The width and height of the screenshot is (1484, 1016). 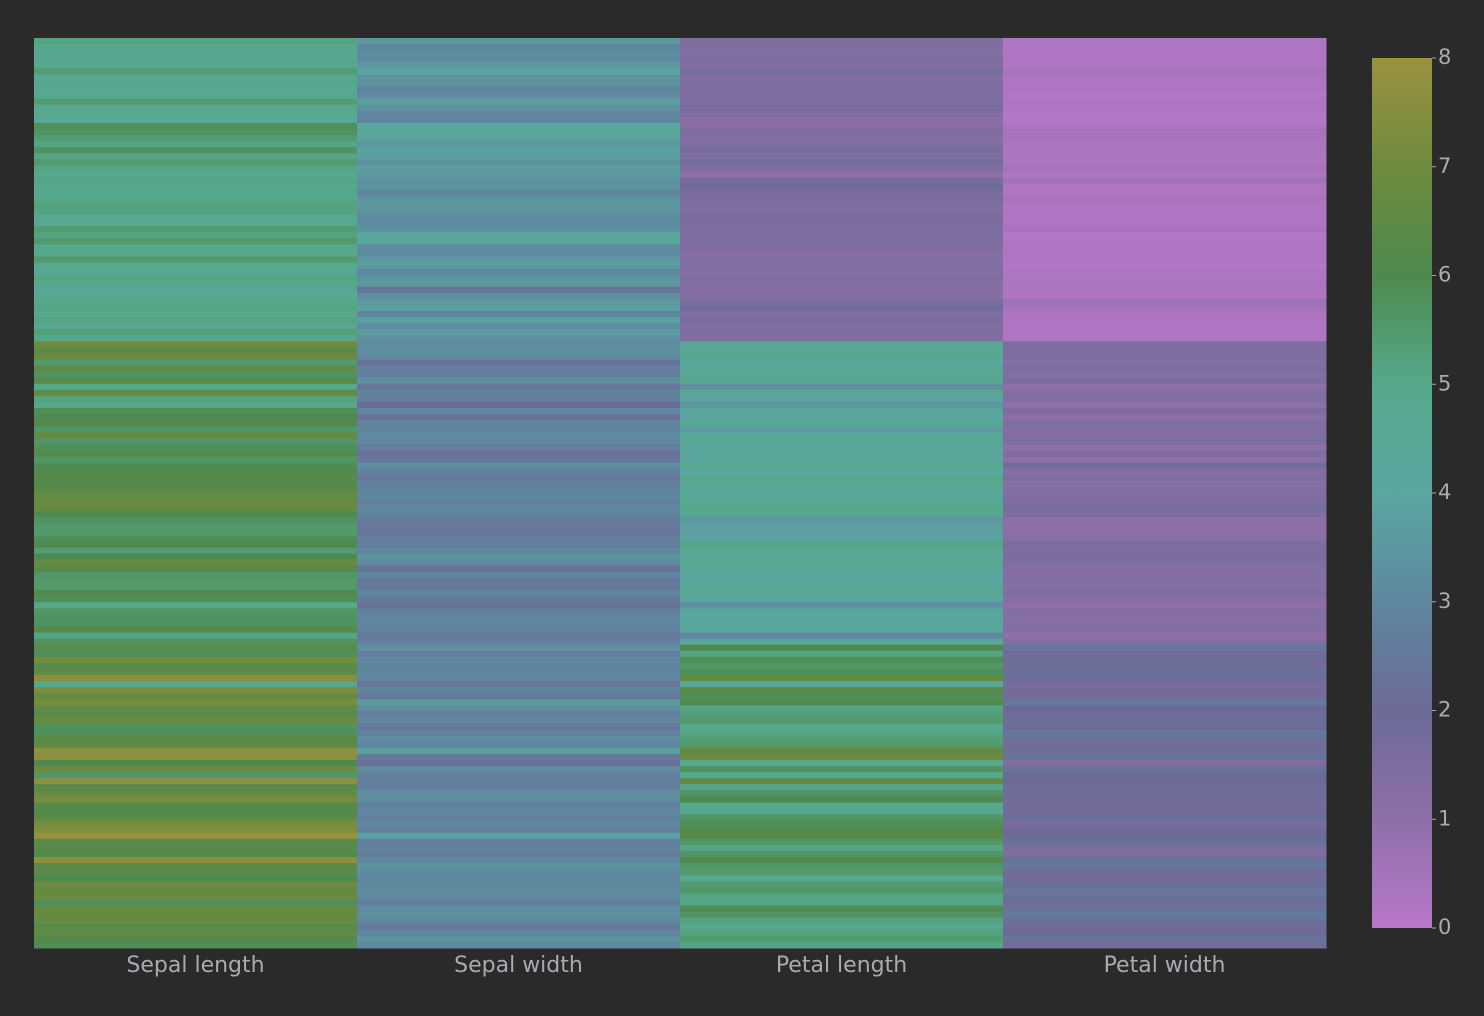 What do you see at coordinates (1444, 710) in the screenshot?
I see `colorbar-tick-label: 2` at bounding box center [1444, 710].